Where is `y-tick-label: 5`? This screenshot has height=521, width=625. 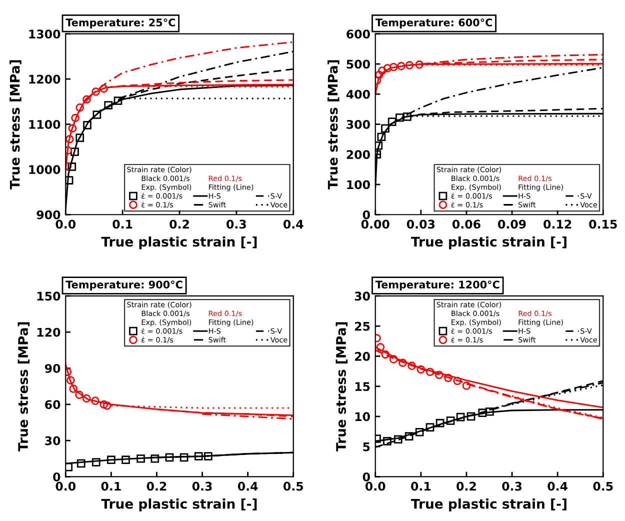 y-tick-label: 5 is located at coordinates (366, 447).